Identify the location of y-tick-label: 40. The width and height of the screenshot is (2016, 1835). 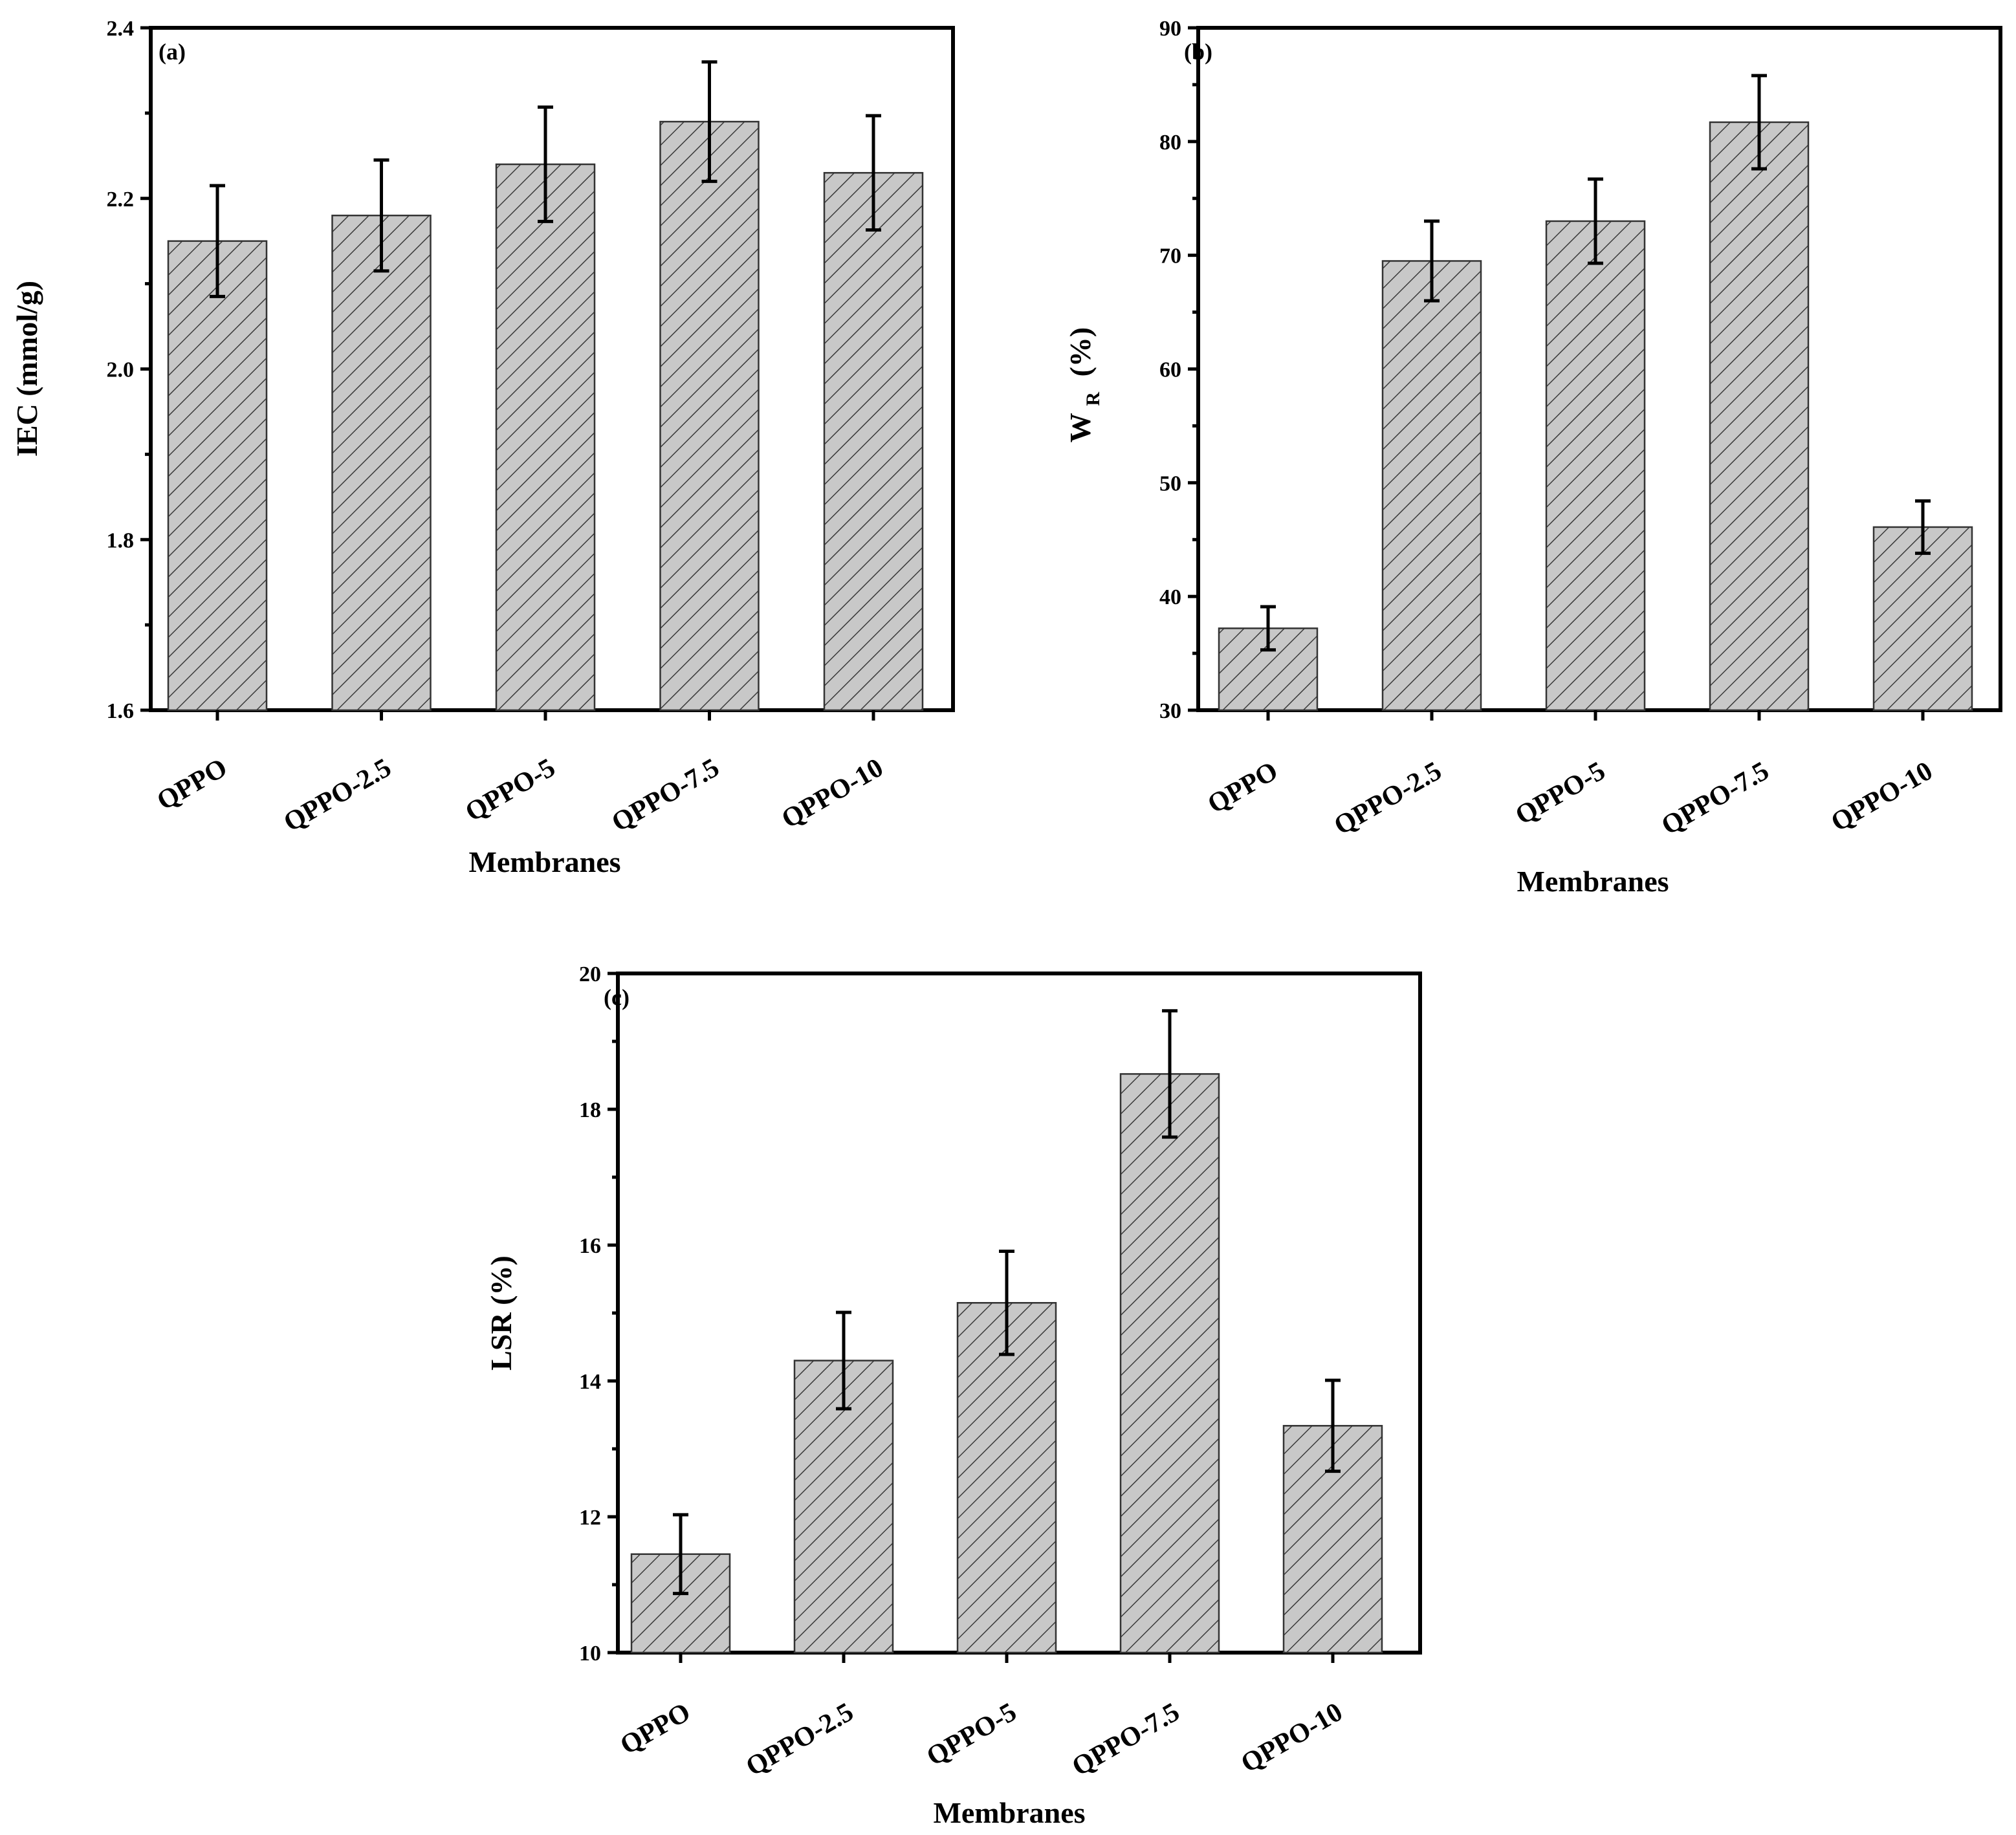
(1170, 597).